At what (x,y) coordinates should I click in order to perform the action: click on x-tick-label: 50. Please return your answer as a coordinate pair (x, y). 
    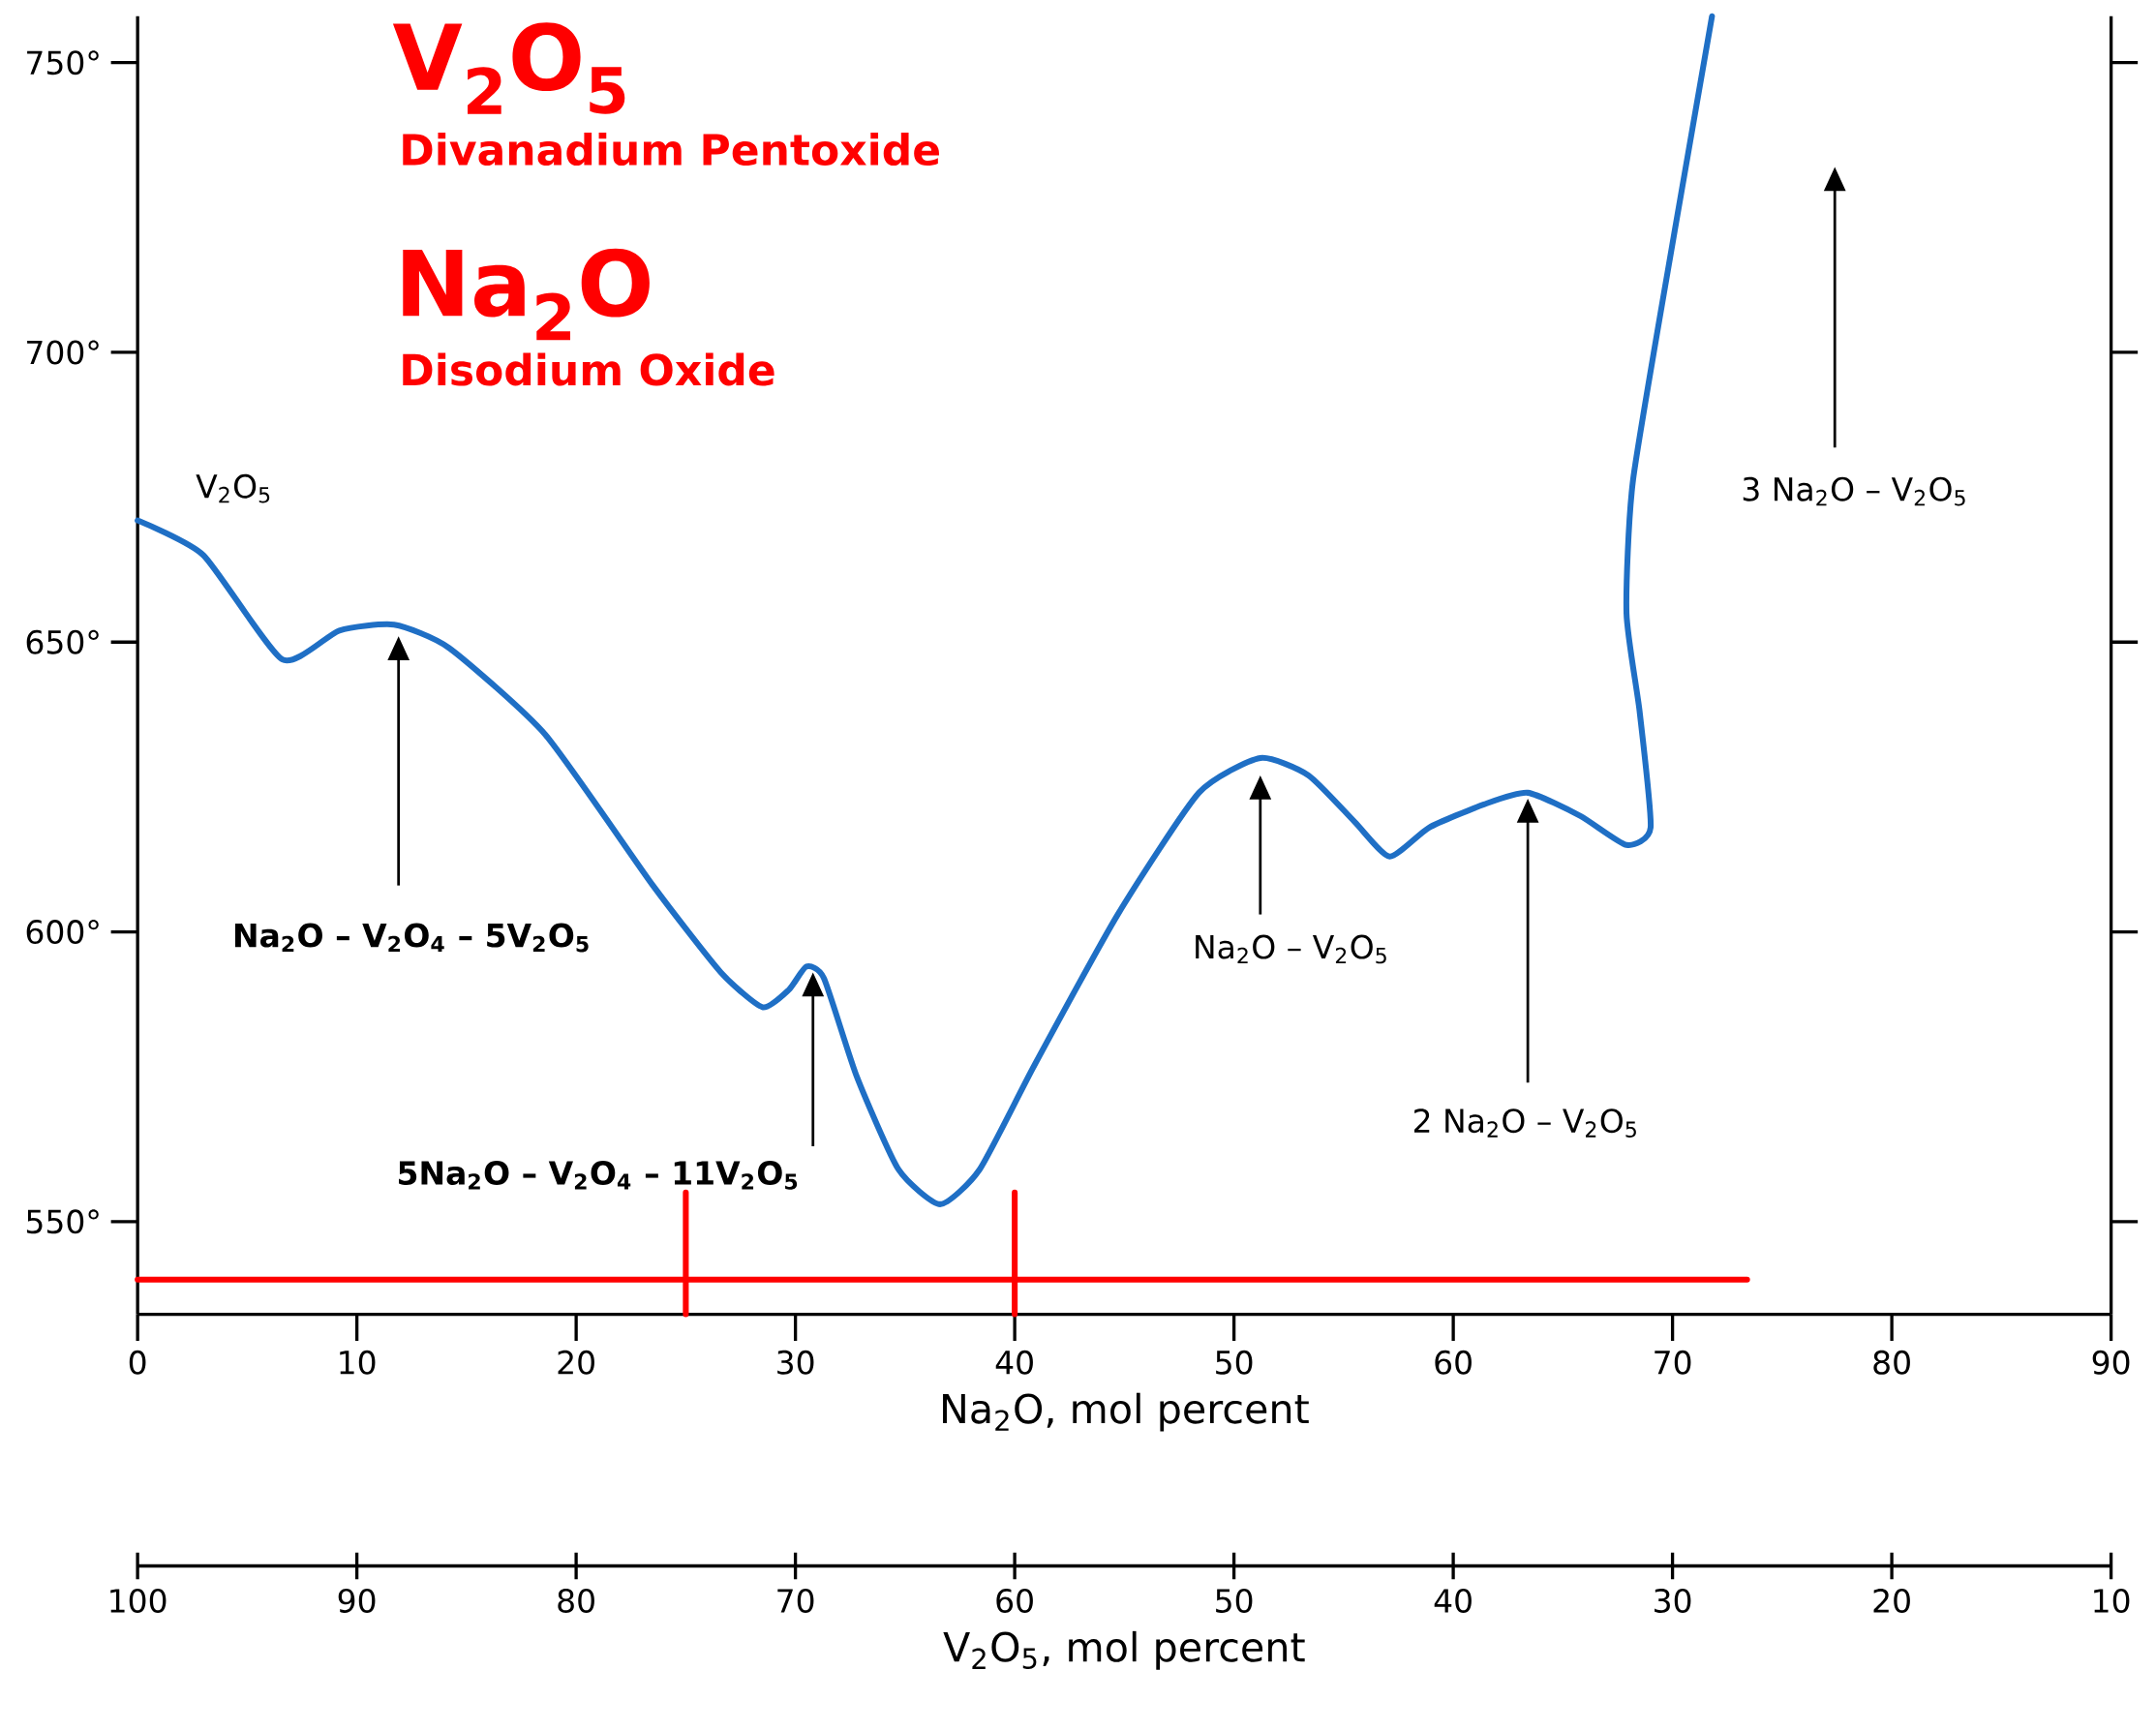
    Looking at the image, I should click on (1235, 1362).